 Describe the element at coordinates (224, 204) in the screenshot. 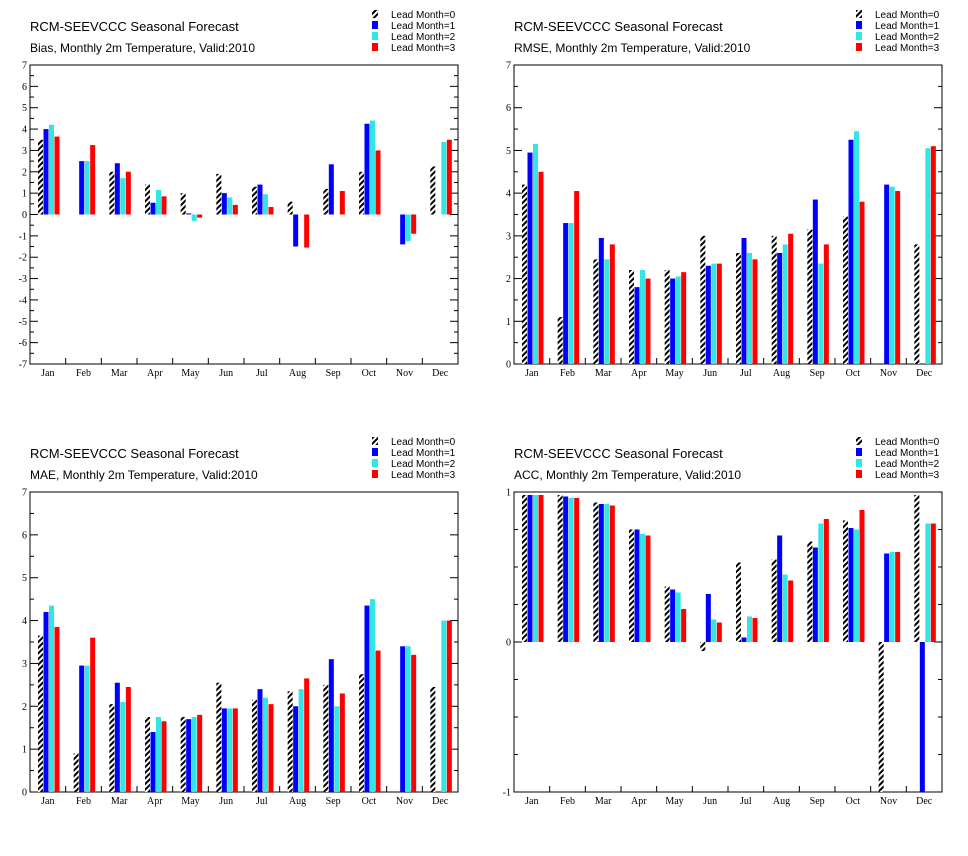

I see `bar-jun-lead1` at that location.